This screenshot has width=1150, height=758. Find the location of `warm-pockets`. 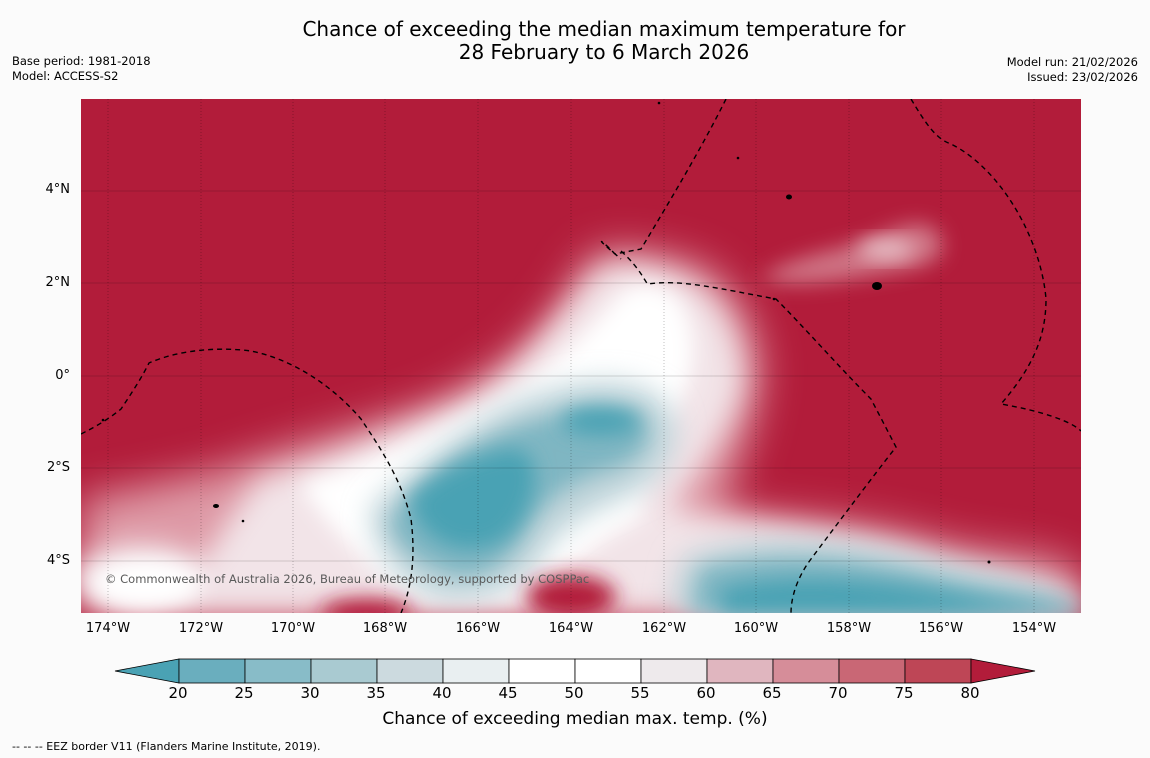

warm-pockets is located at coordinates (468, 594).